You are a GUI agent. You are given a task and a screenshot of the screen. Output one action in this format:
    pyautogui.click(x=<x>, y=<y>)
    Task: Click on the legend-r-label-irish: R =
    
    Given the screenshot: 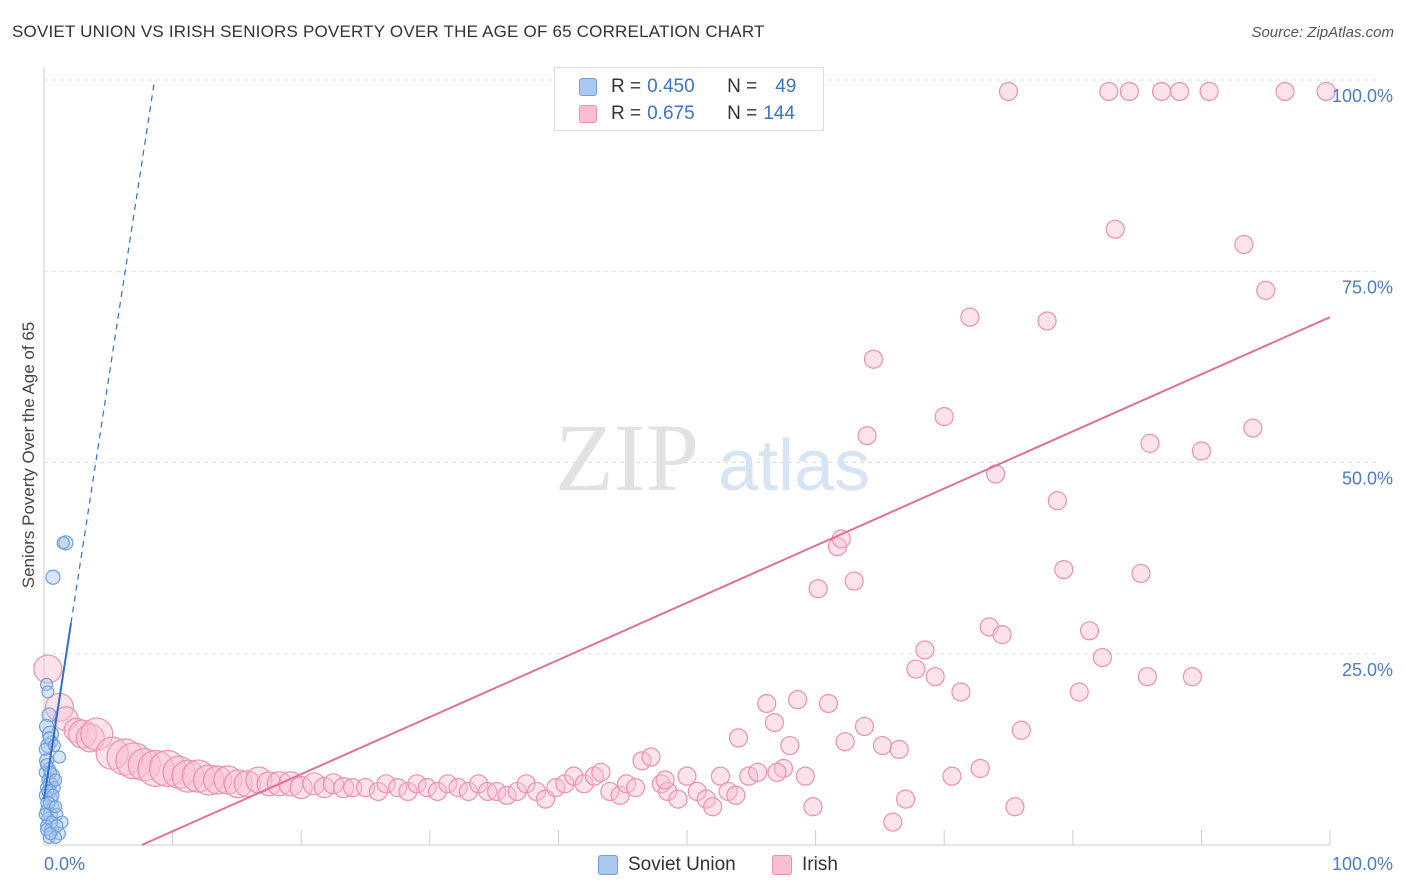 What is the action you would take?
    pyautogui.click(x=626, y=113)
    